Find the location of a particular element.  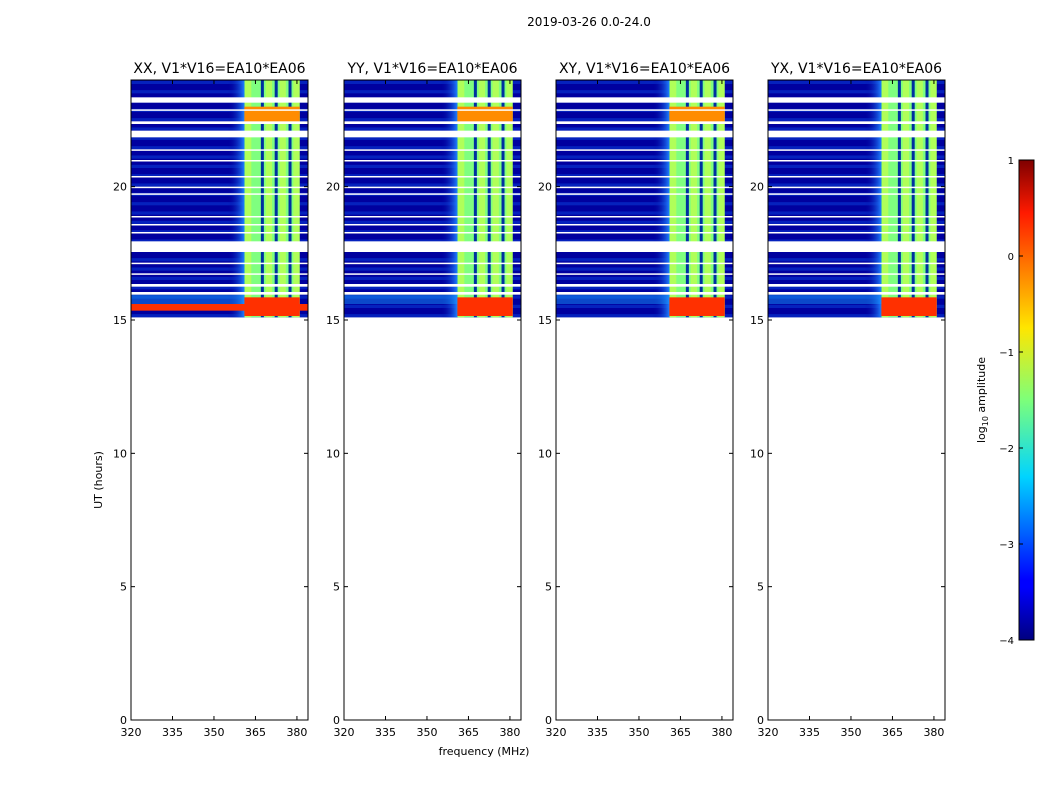

rfi-hot-lower is located at coordinates (697, 306).